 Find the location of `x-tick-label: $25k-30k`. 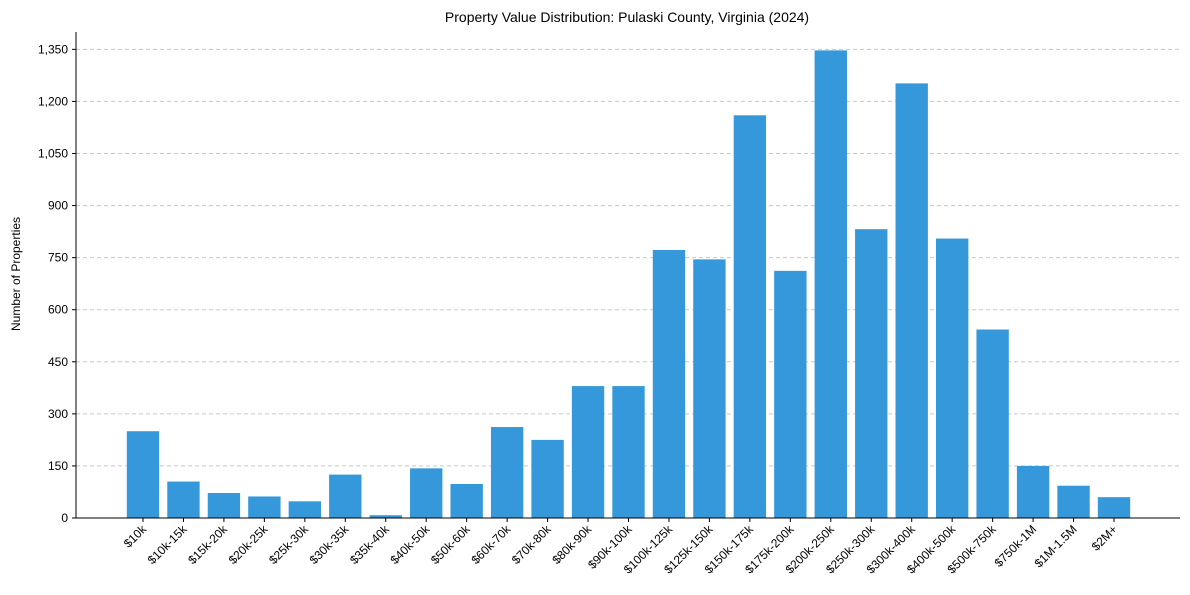

x-tick-label: $25k-30k is located at coordinates (289, 545).